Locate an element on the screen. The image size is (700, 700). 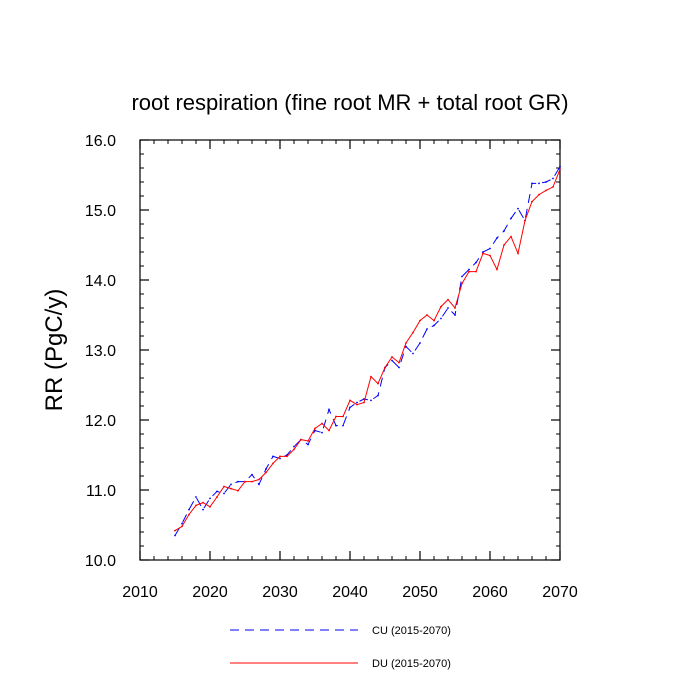
x-tick-label: 2030 is located at coordinates (280, 592).